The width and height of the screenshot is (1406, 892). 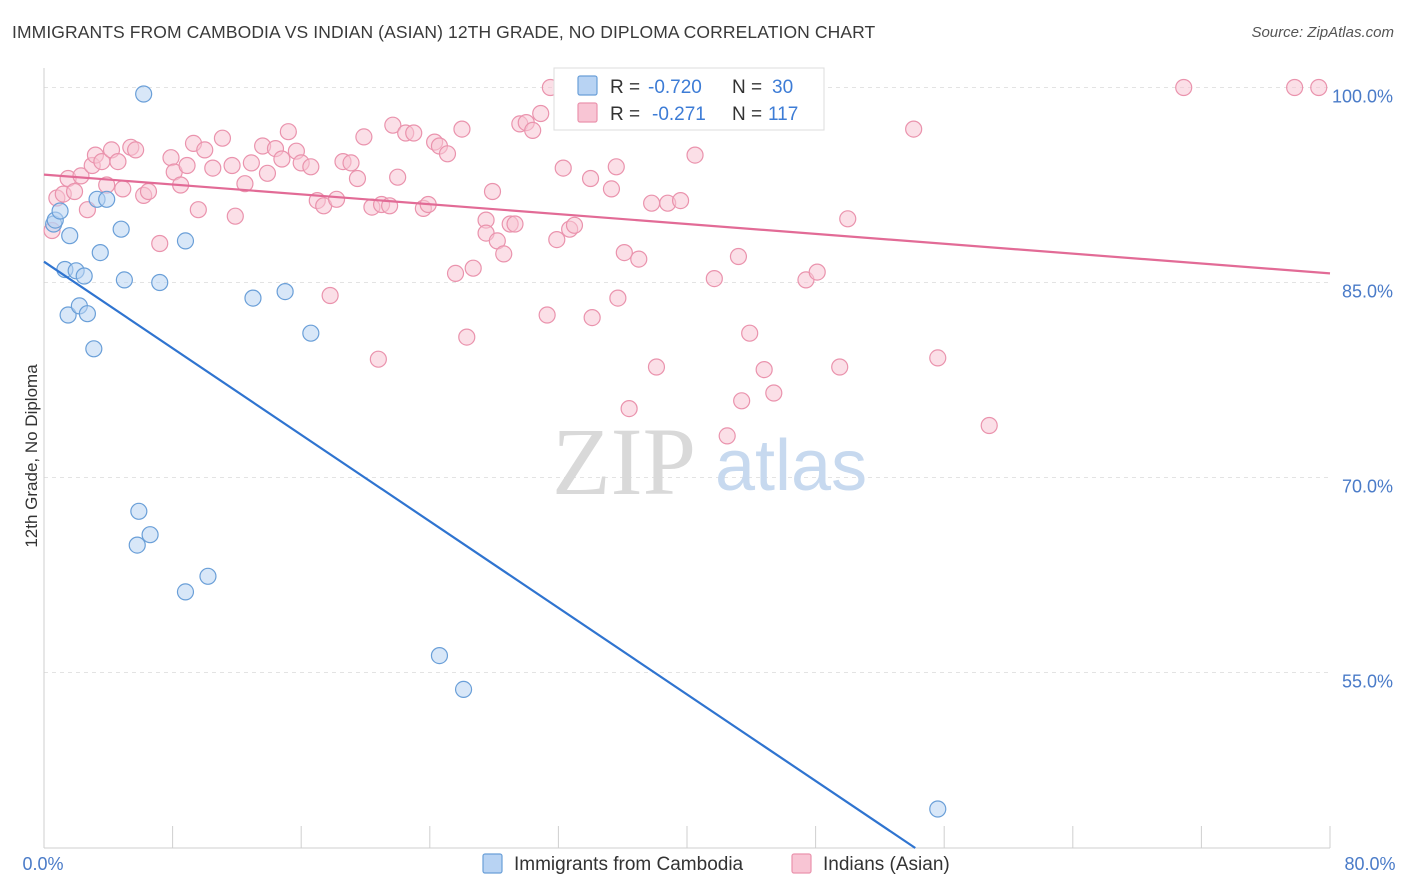 What do you see at coordinates (782, 87) in the screenshot?
I see `legend-n-value-cambodia: 30` at bounding box center [782, 87].